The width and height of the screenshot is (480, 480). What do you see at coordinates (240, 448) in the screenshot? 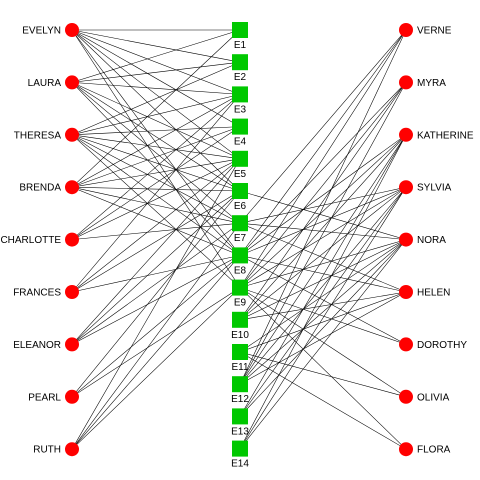
I see `event-node-e14` at bounding box center [240, 448].